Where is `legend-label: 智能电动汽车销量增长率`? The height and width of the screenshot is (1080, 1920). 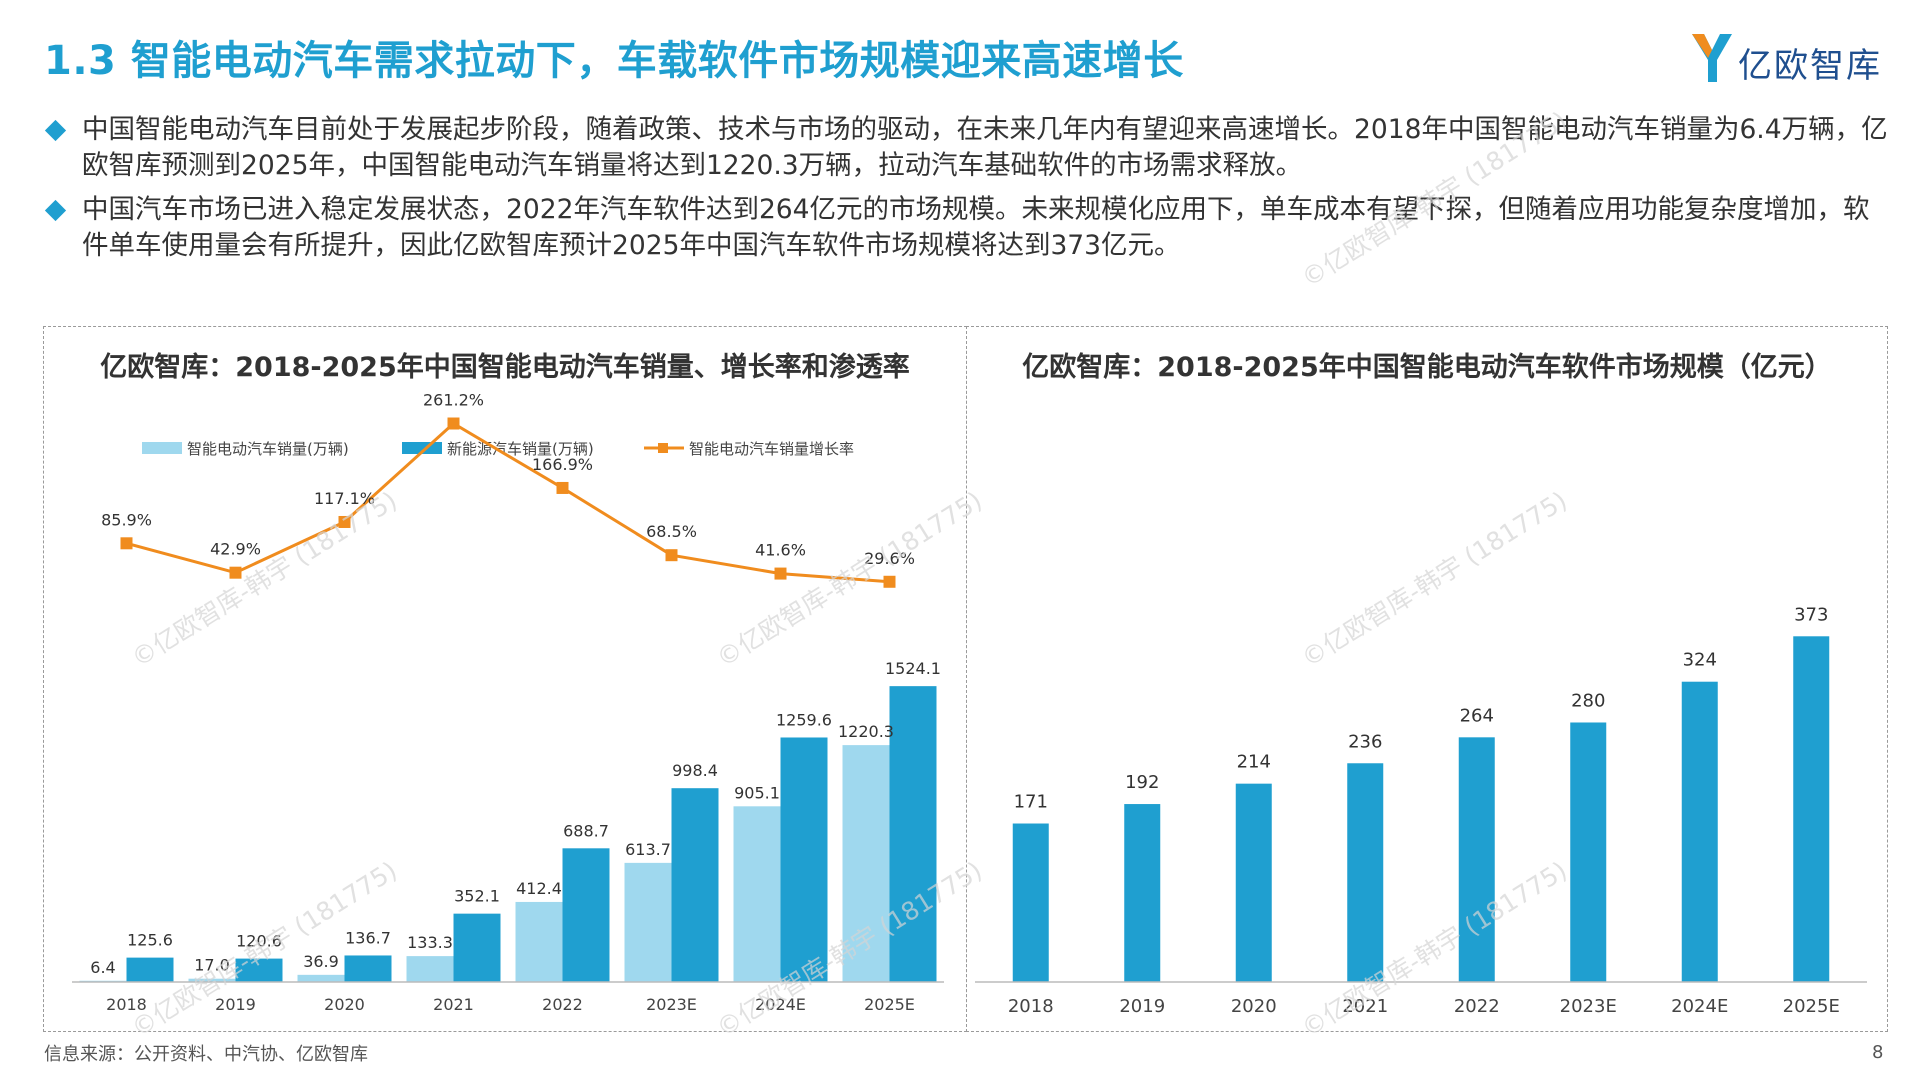
legend-label: 智能电动汽车销量增长率 is located at coordinates (771, 449).